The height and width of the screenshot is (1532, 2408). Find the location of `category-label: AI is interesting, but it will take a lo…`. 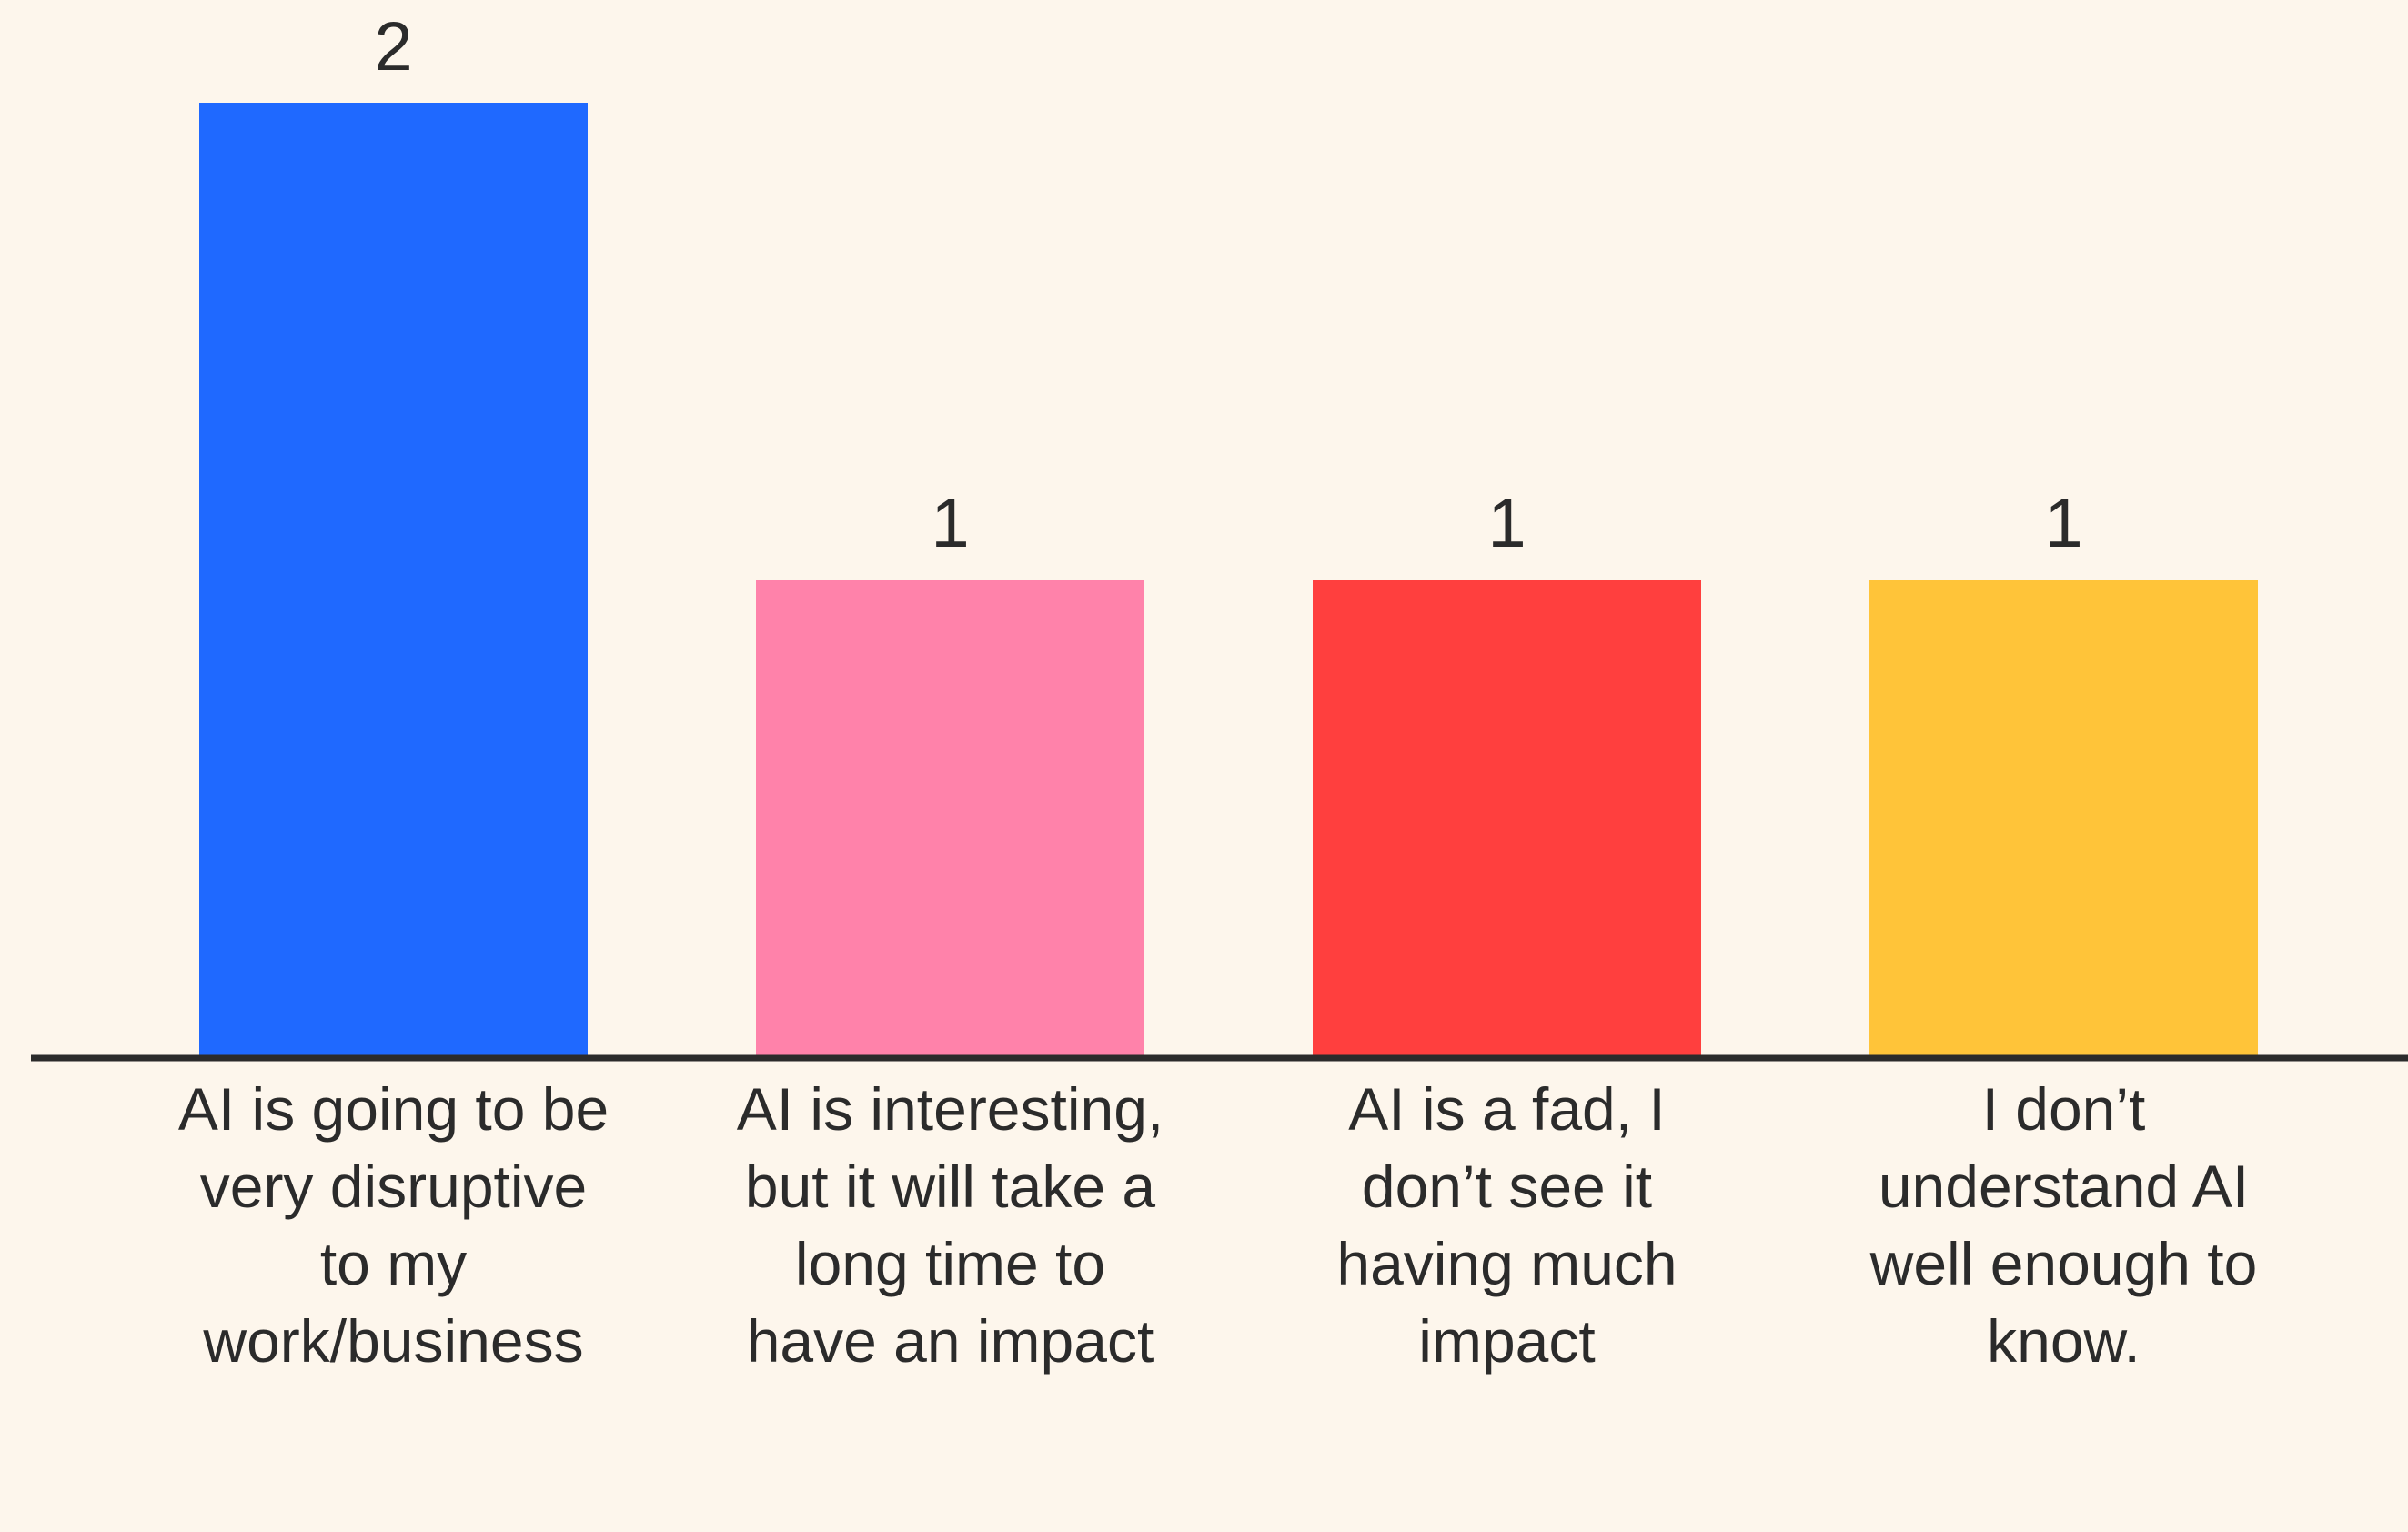

category-label: AI is interesting, but it will take a lo… is located at coordinates (950, 1225).